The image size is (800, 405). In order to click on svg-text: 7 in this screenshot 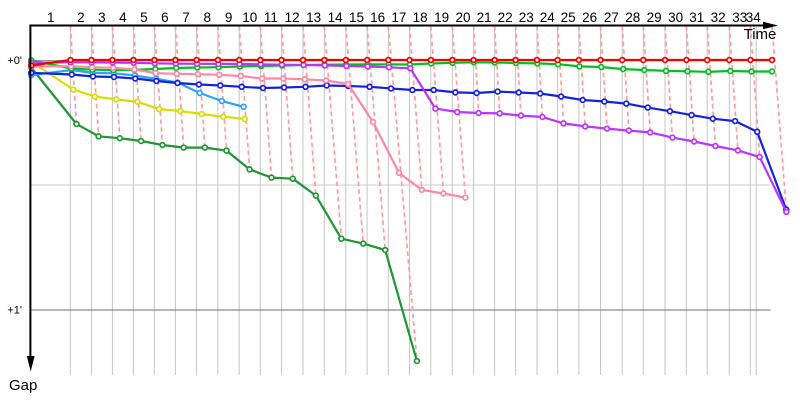, I will do `click(186, 17)`.